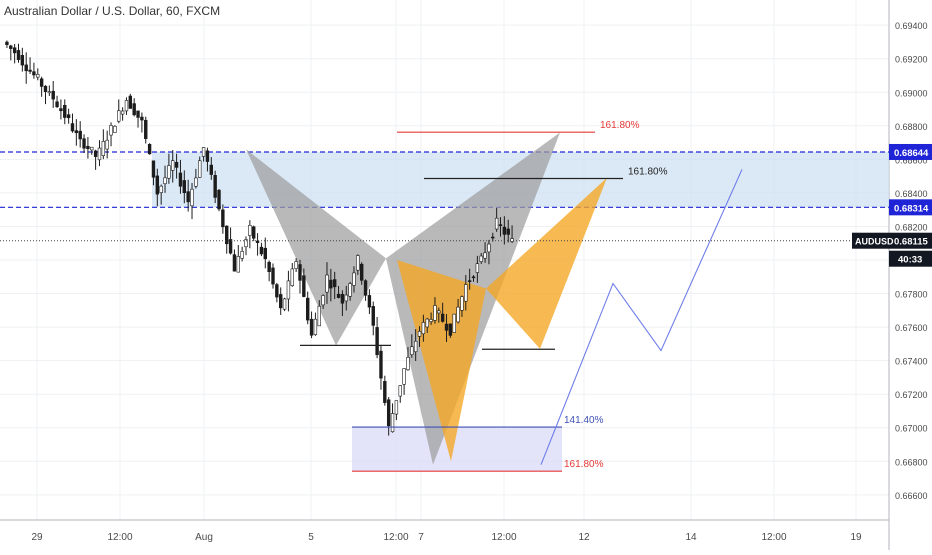 This screenshot has width=932, height=555. What do you see at coordinates (421, 537) in the screenshot?
I see `x-tick-label: 7` at bounding box center [421, 537].